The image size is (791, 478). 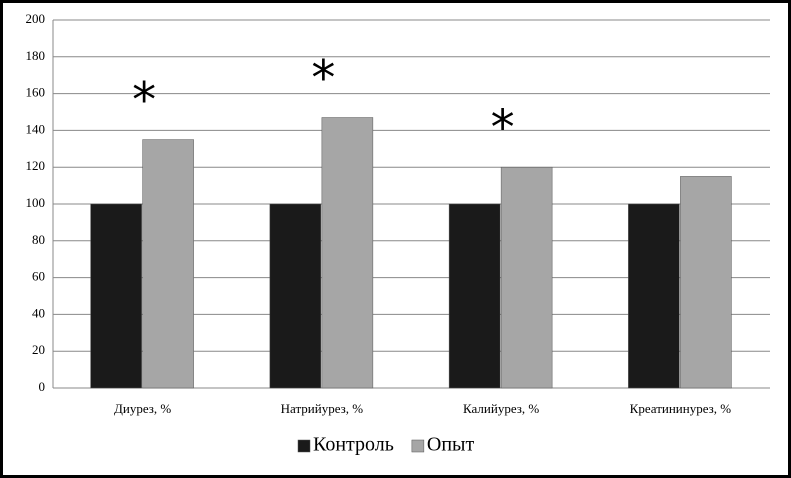 What do you see at coordinates (451, 445) in the screenshot?
I see `legend-label: Опыт` at bounding box center [451, 445].